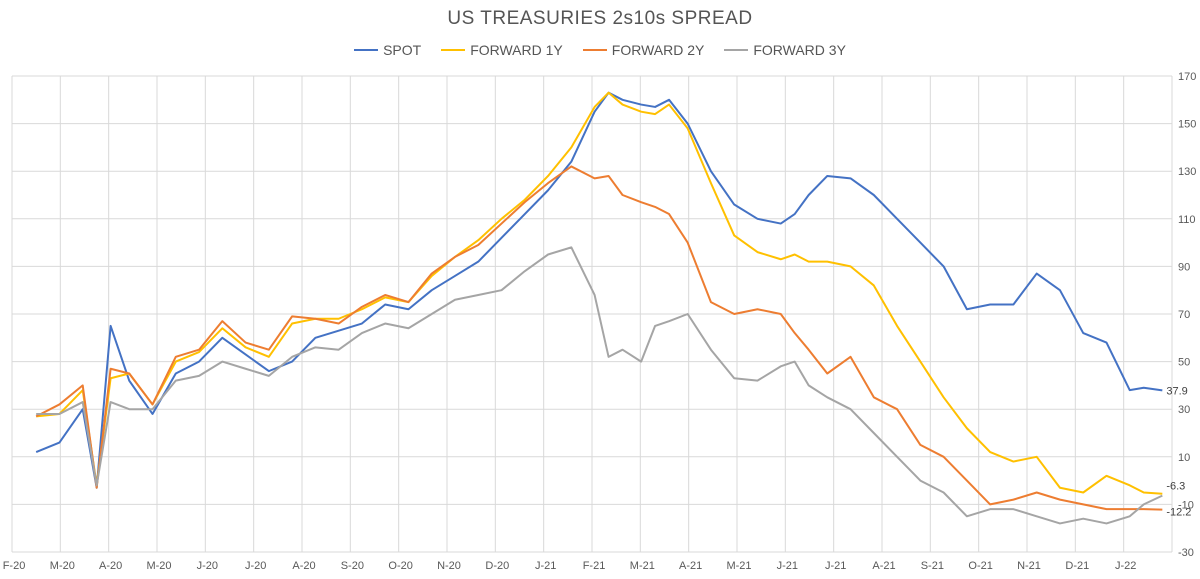  I want to click on legend-label-forward-1y: FORWARD 1Y, so click(516, 50).